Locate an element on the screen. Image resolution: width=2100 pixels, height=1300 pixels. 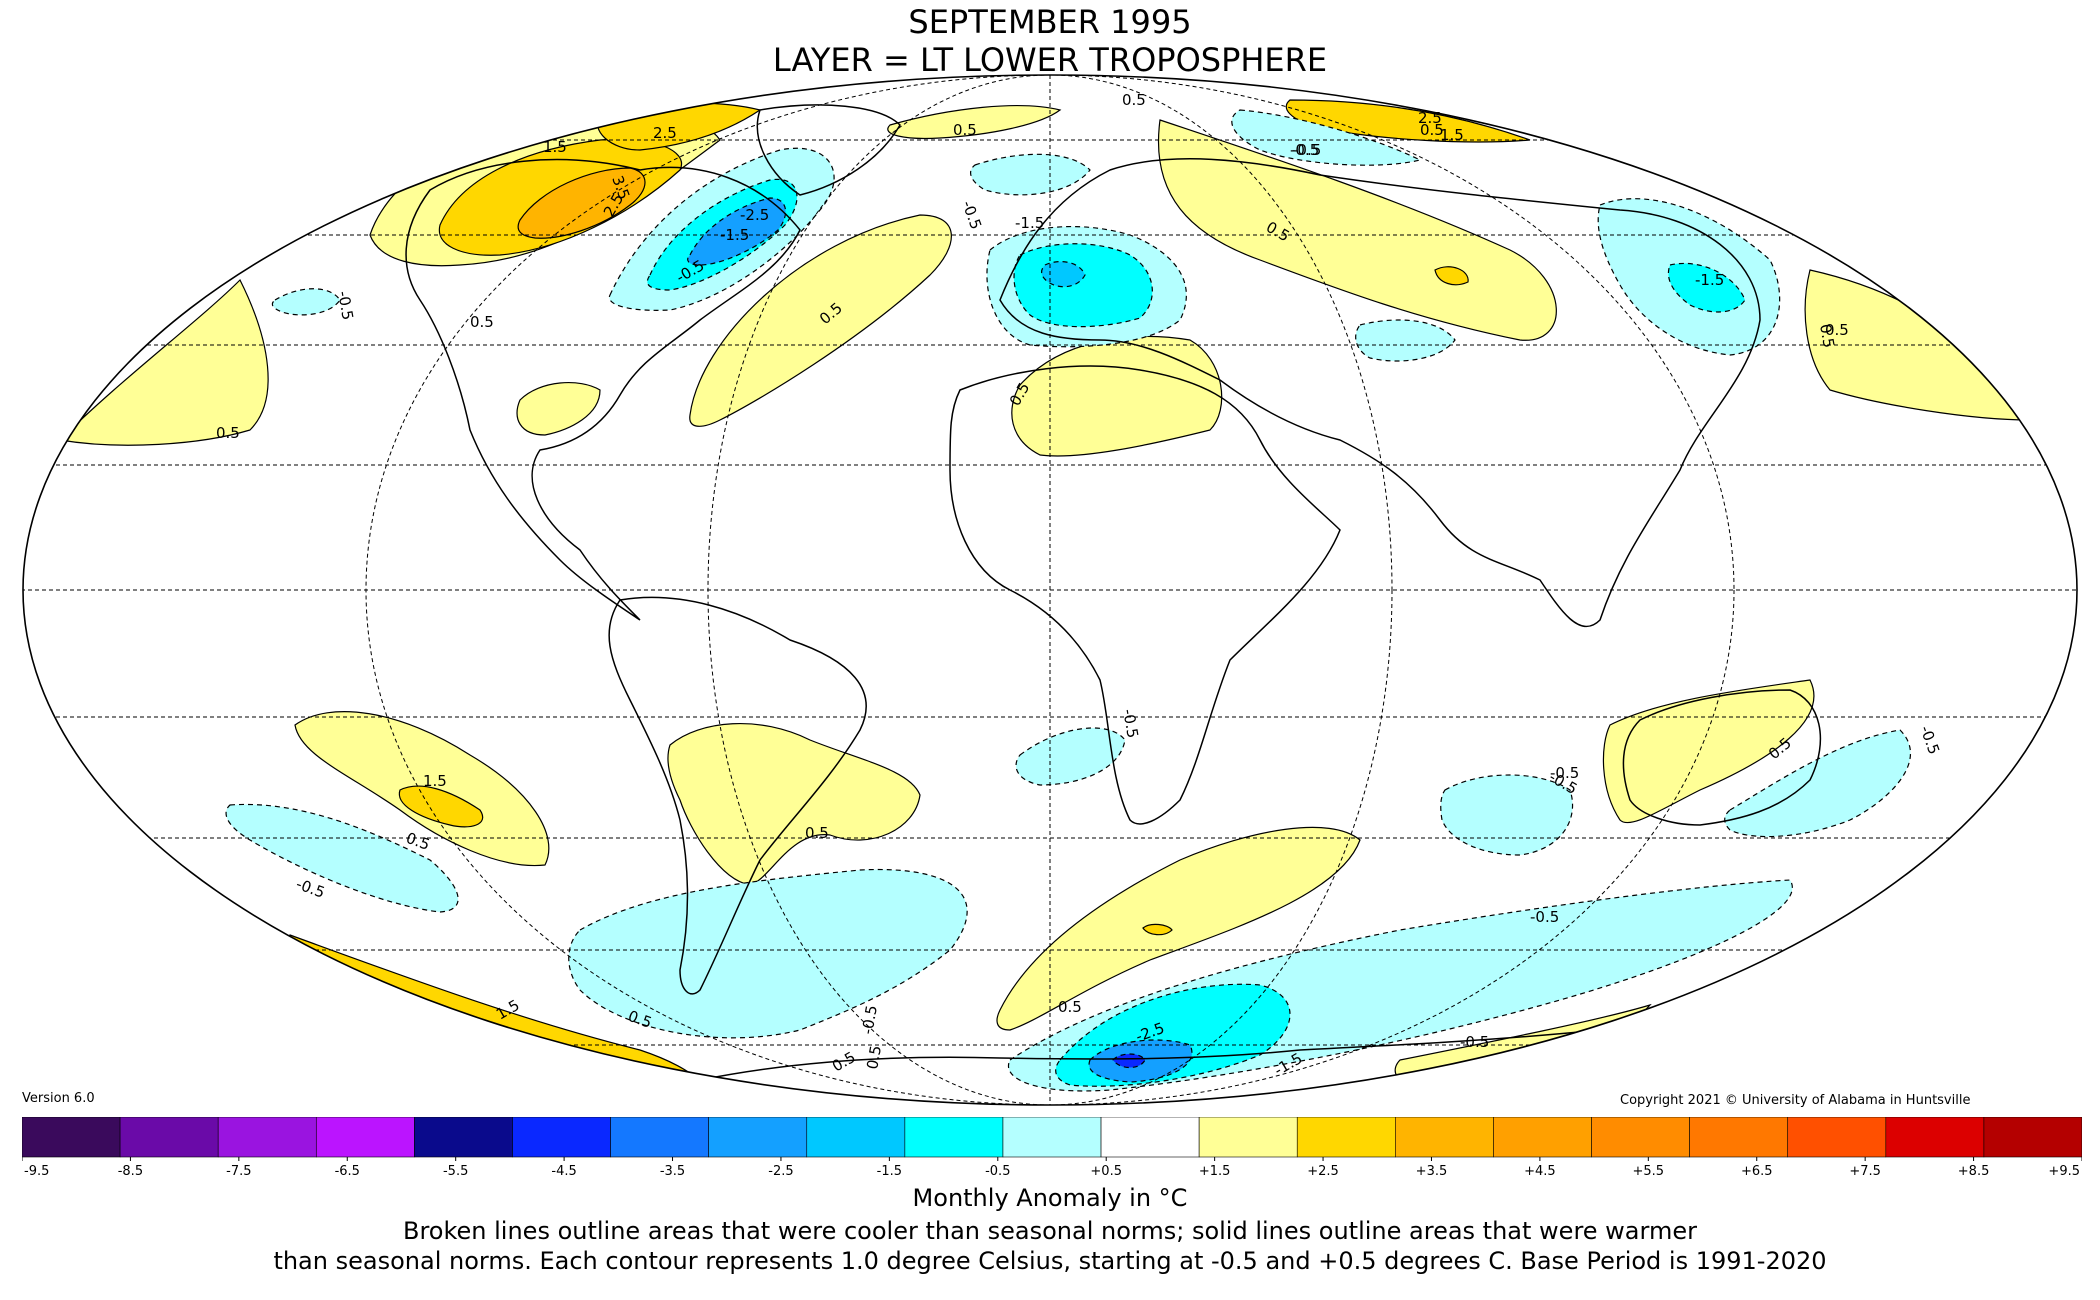
warm-region-australia is located at coordinates (1708, 751).